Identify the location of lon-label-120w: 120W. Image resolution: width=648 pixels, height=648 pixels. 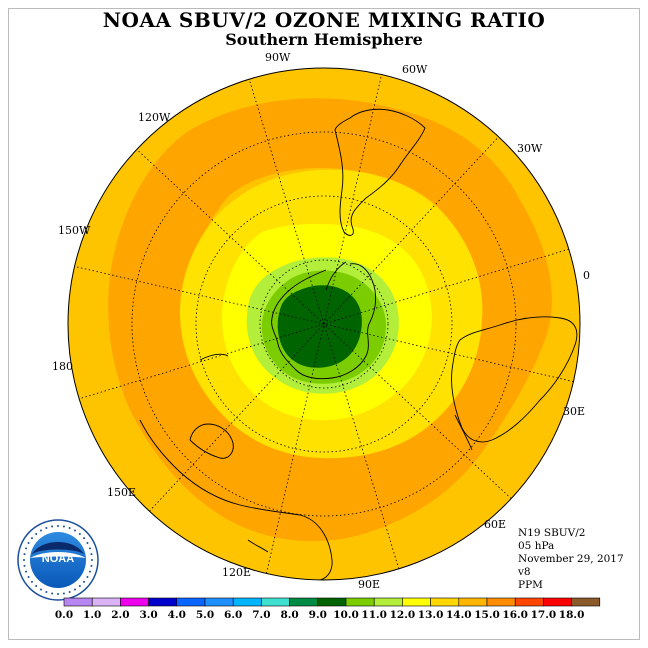
(154, 117).